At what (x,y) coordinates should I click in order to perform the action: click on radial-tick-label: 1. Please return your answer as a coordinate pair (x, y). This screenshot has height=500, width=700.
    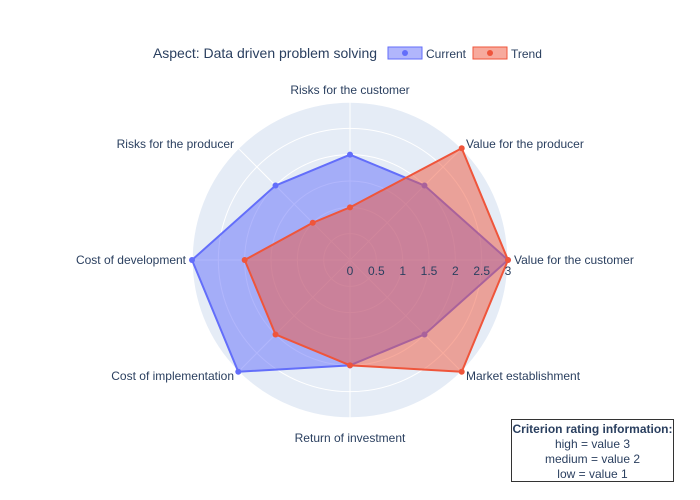
    Looking at the image, I should click on (402, 271).